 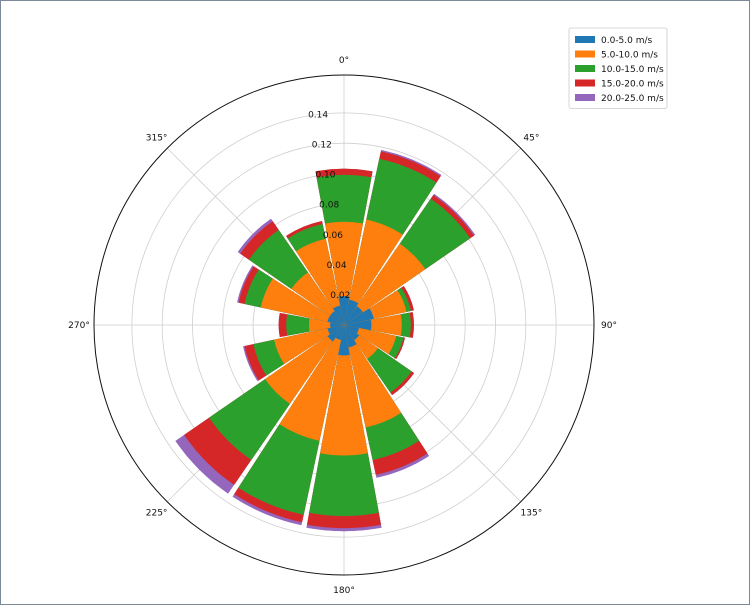 I want to click on radial-tick-label: 0.10, so click(x=325, y=176).